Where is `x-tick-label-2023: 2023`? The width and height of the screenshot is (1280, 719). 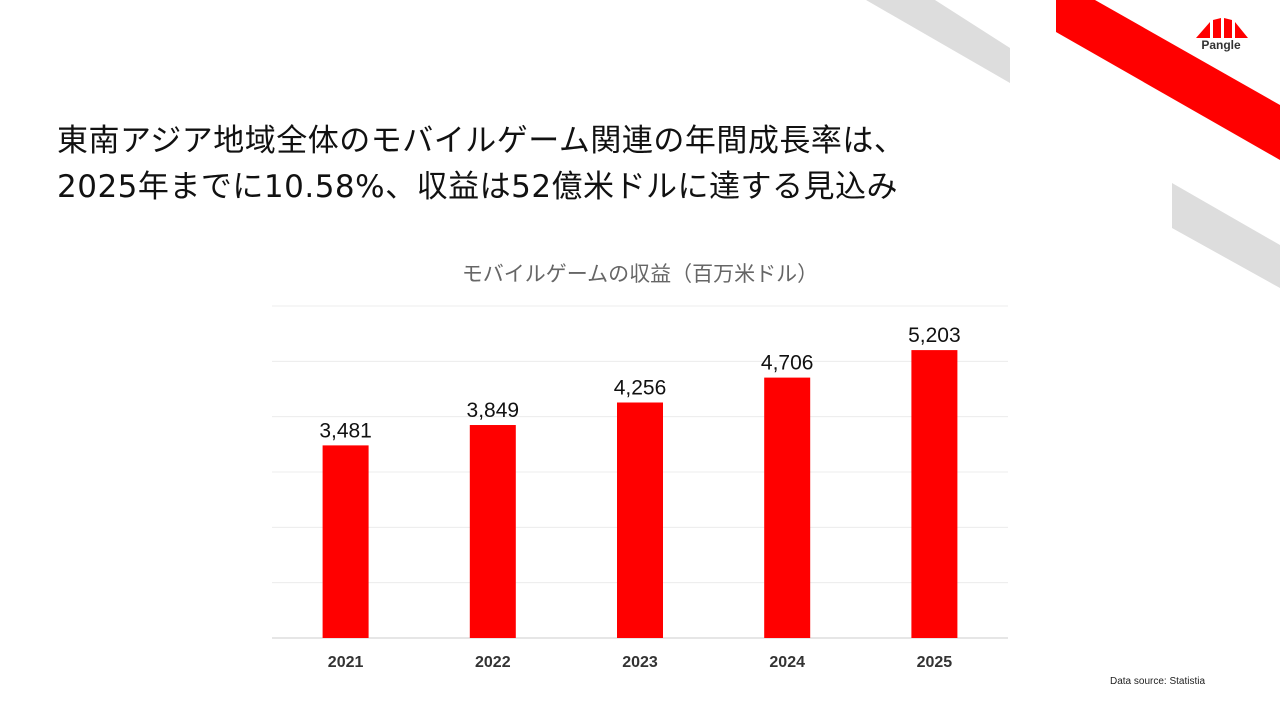
x-tick-label-2023: 2023 is located at coordinates (640, 662).